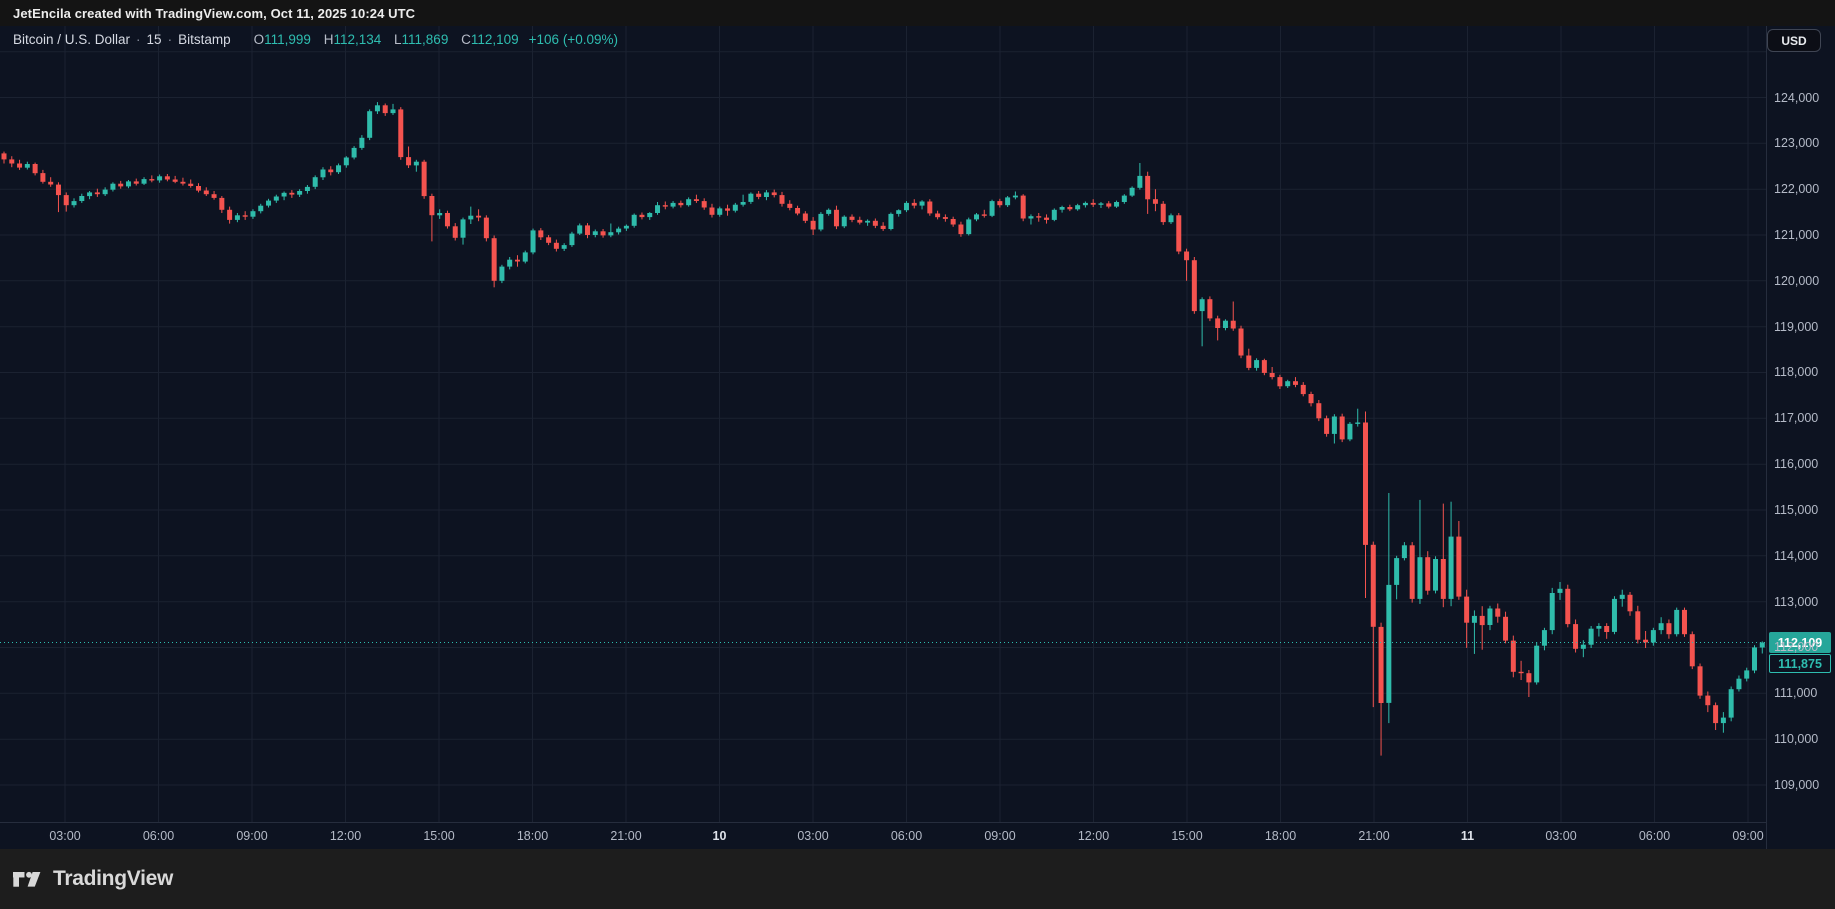 The width and height of the screenshot is (1835, 909). What do you see at coordinates (425, 39) in the screenshot?
I see `low-value: 111,869` at bounding box center [425, 39].